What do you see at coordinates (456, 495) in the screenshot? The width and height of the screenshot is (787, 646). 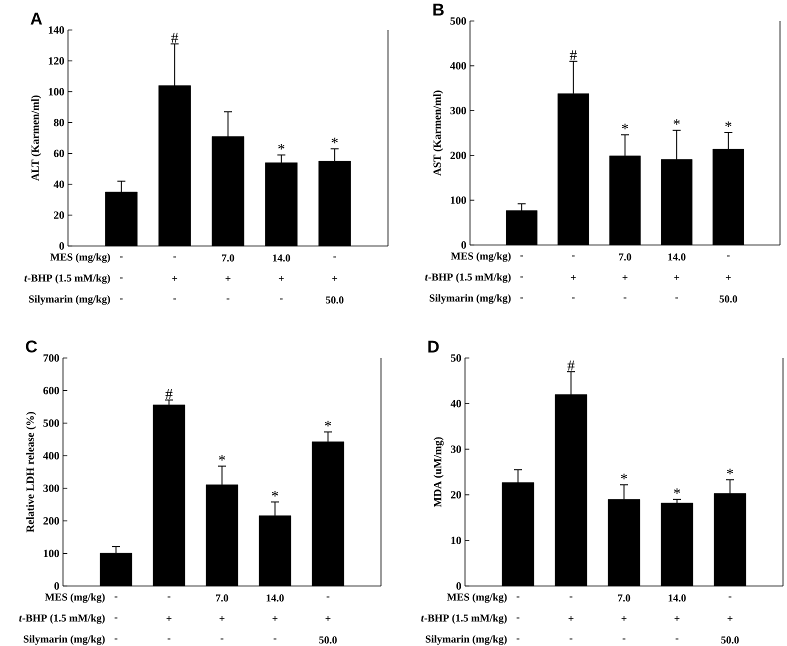 I see `y-tick-label: 20` at bounding box center [456, 495].